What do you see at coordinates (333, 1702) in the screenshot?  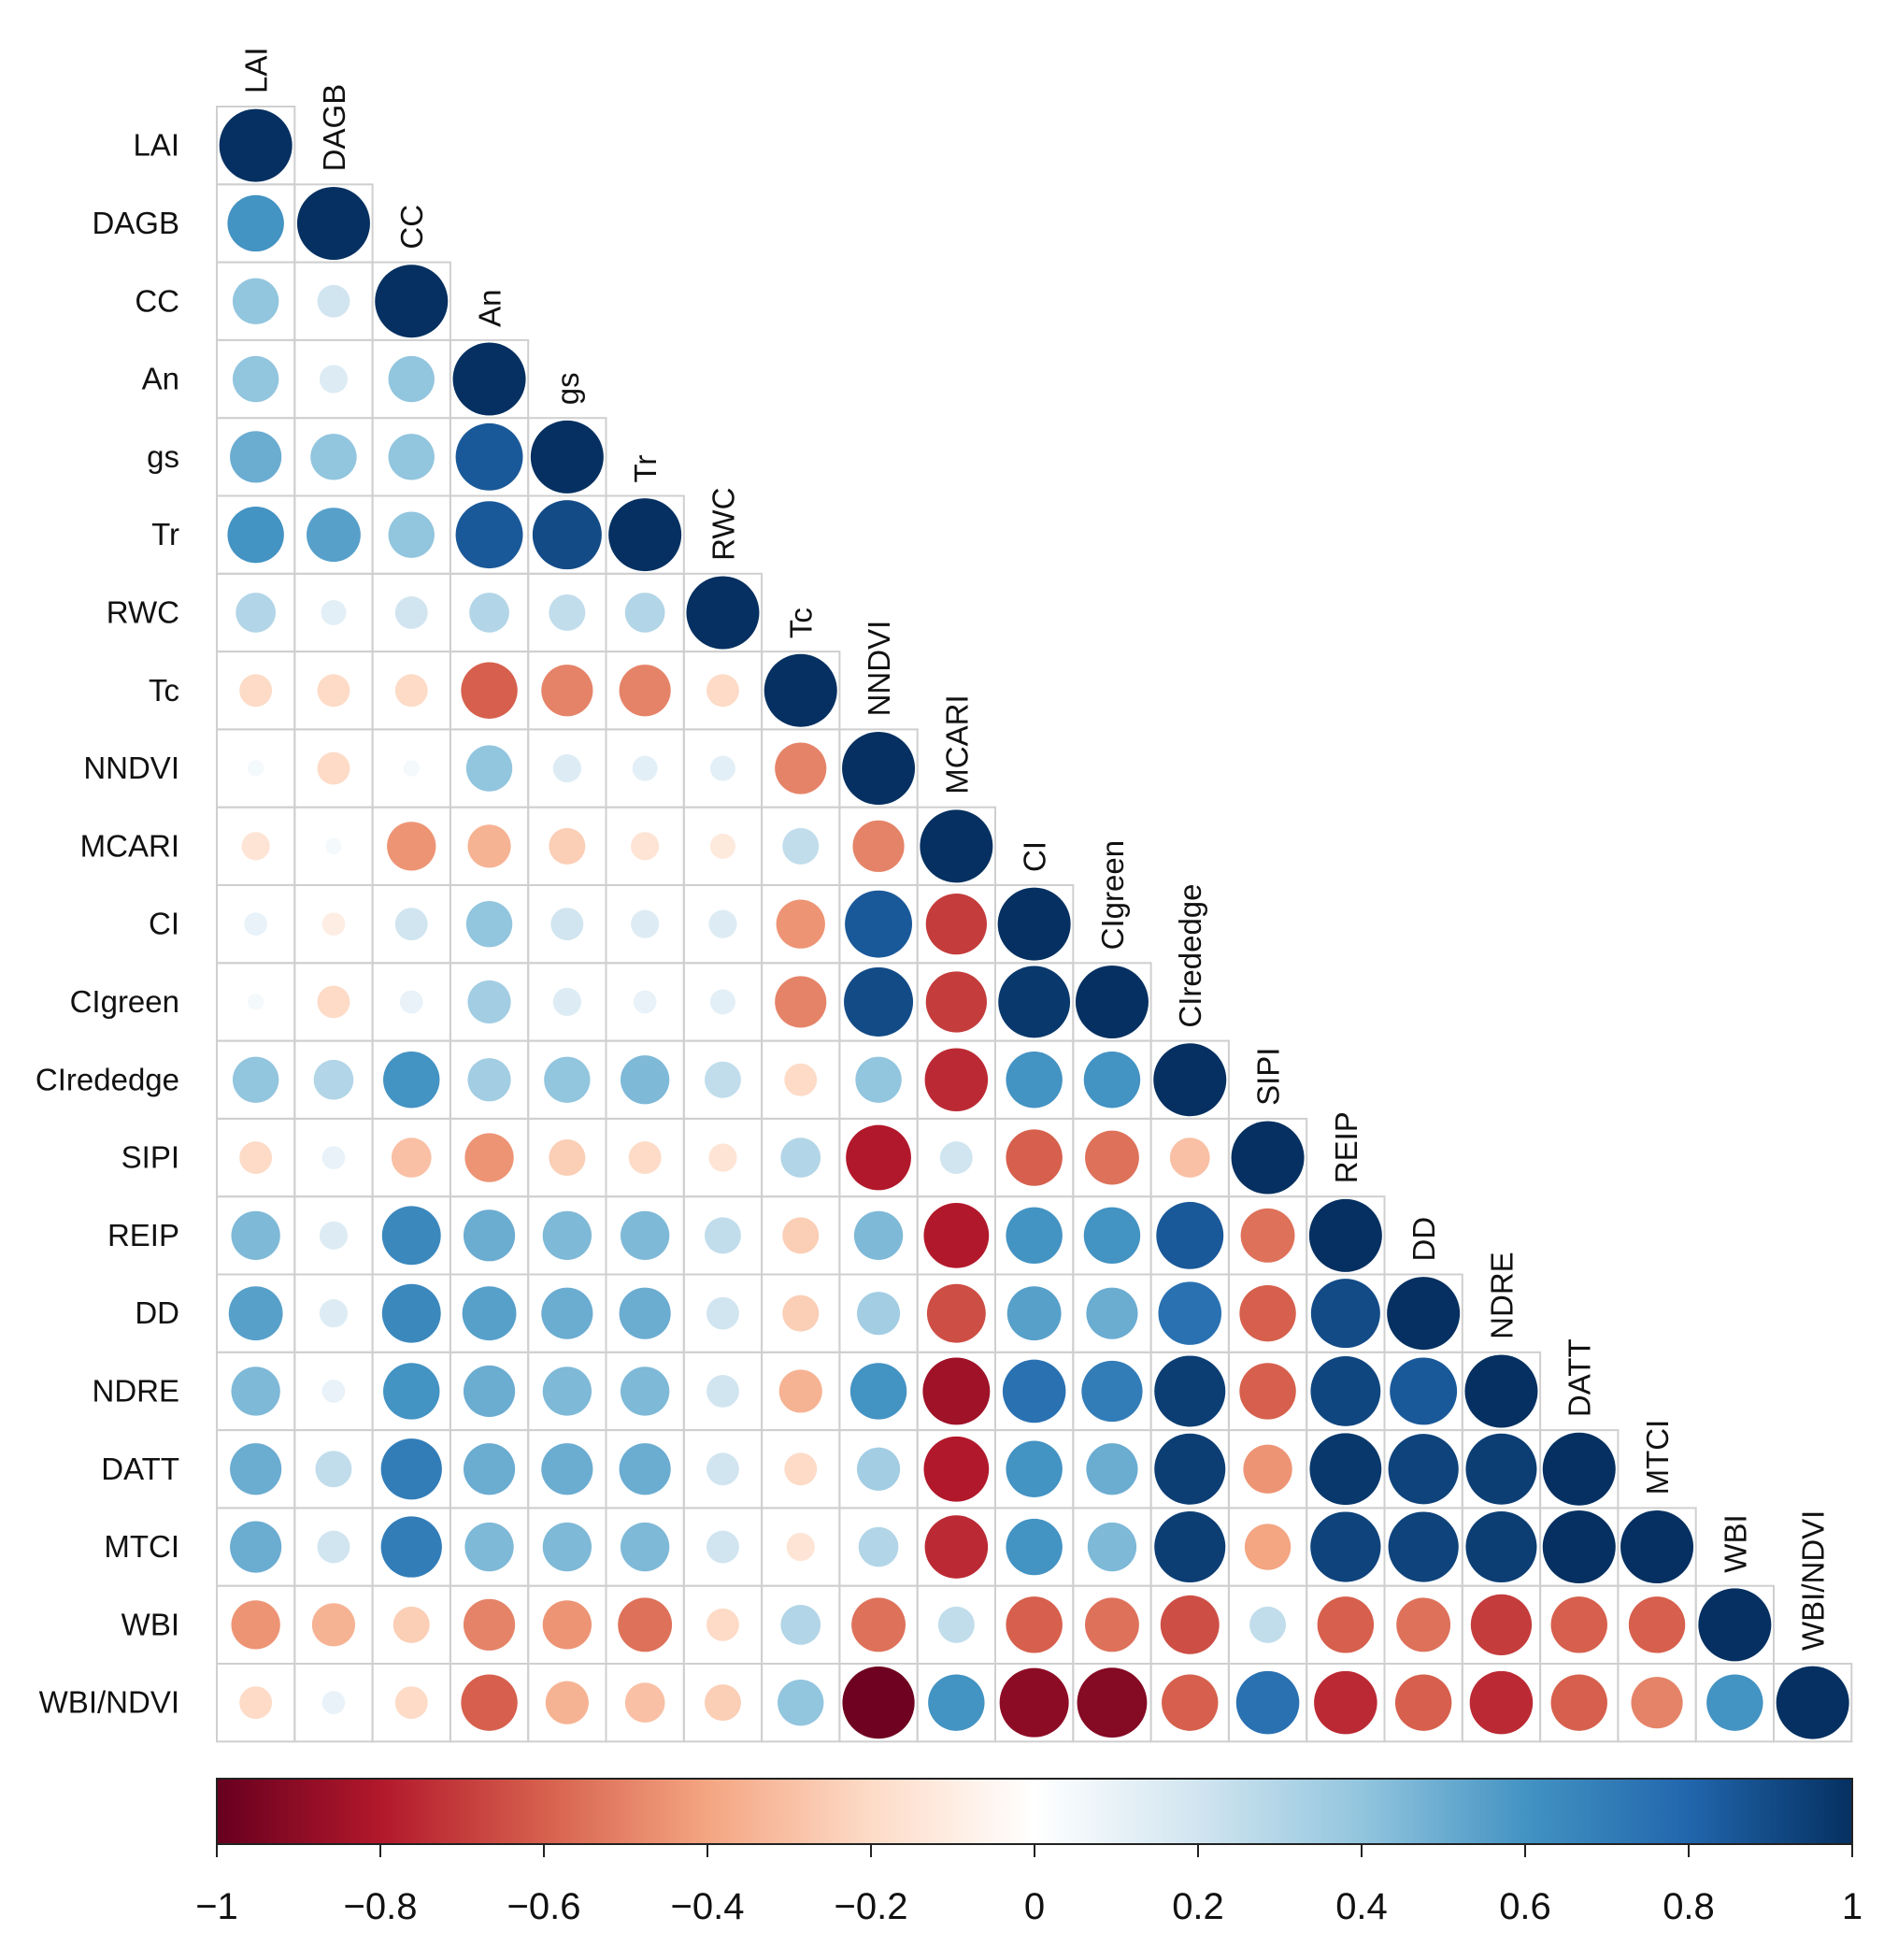 I see `circle-WBI/NDVI-DAGB` at bounding box center [333, 1702].